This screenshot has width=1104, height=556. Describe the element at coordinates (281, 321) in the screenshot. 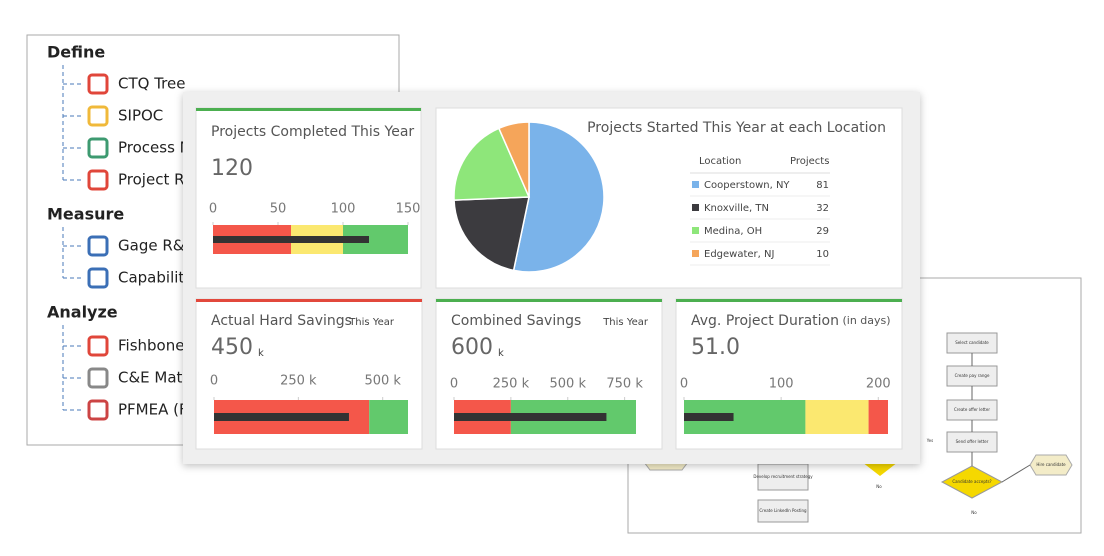

I see `widget-title: Actual Hard Savings` at that location.